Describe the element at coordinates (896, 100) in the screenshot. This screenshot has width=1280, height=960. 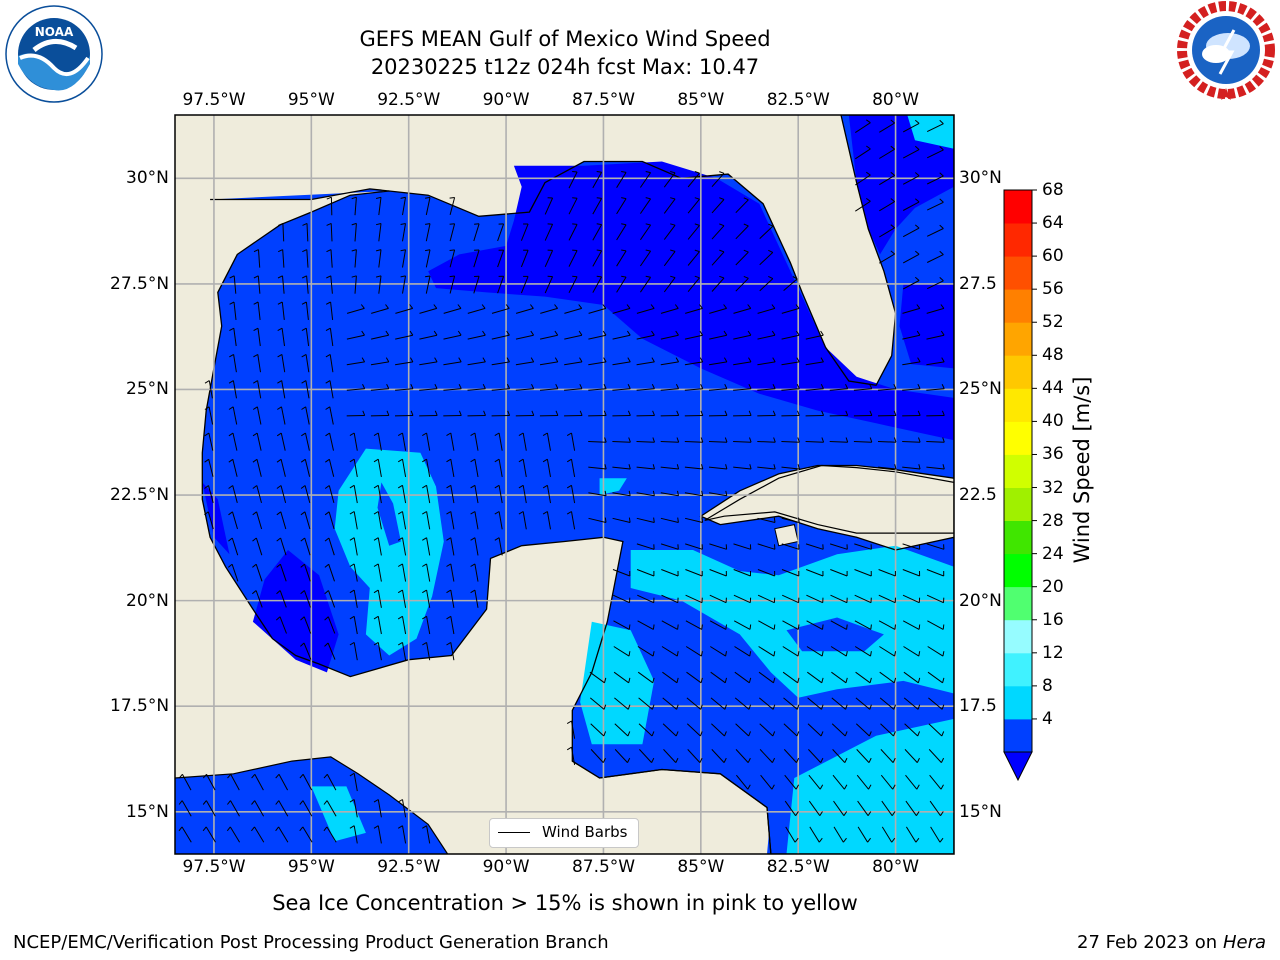
I see `lon-tick-label: 80°W` at that location.